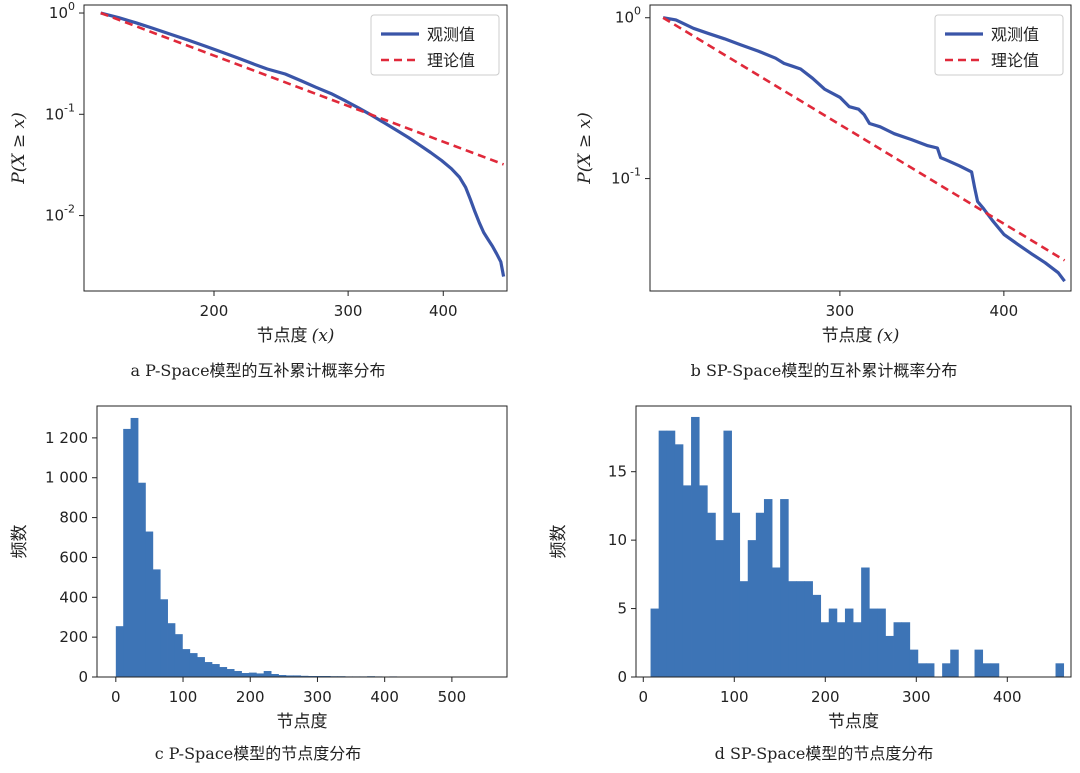 Image resolution: width=1080 pixels, height=773 pixels. What do you see at coordinates (999, 45) in the screenshot?
I see `legend-box` at bounding box center [999, 45].